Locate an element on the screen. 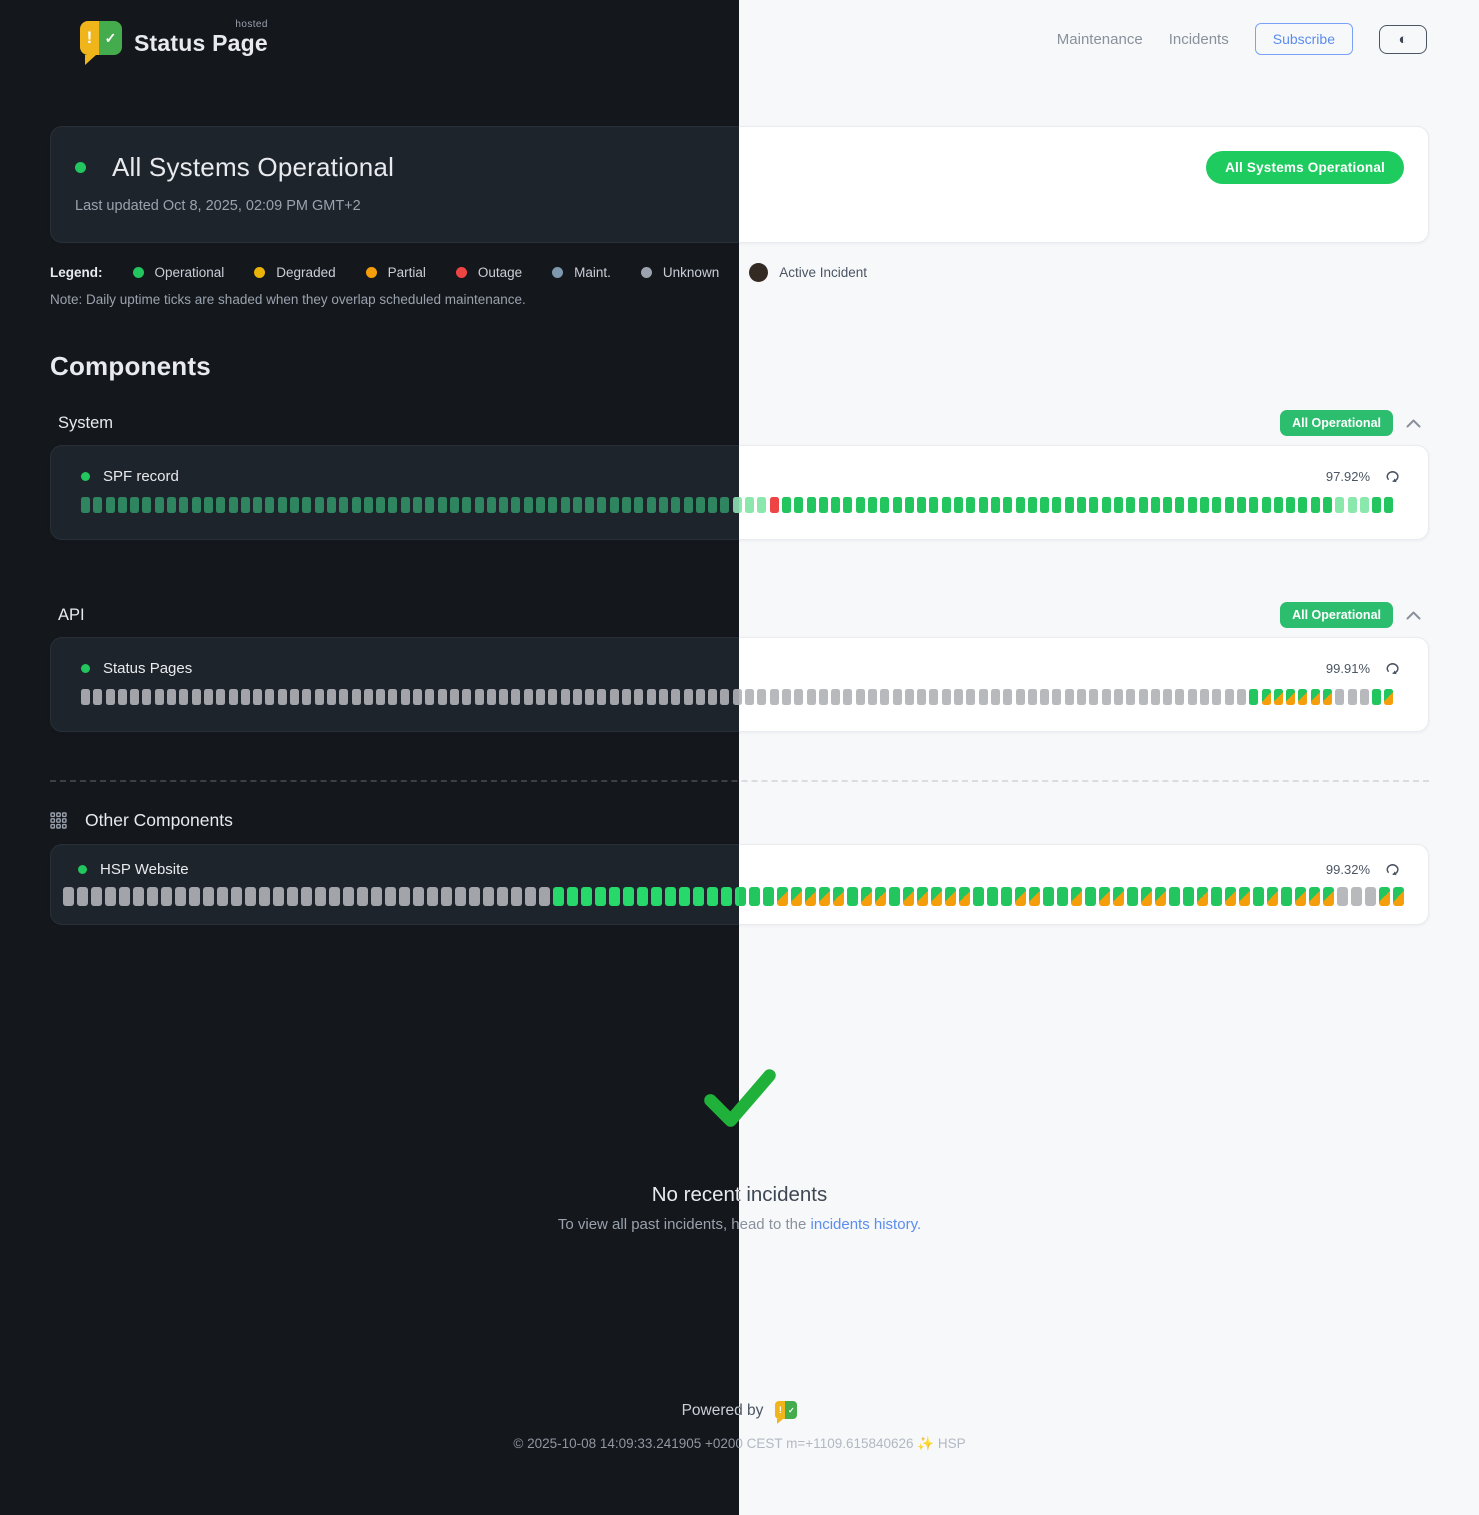 The height and width of the screenshot is (1515, 1479). theme-toggle-button: ◐ is located at coordinates (1403, 39).